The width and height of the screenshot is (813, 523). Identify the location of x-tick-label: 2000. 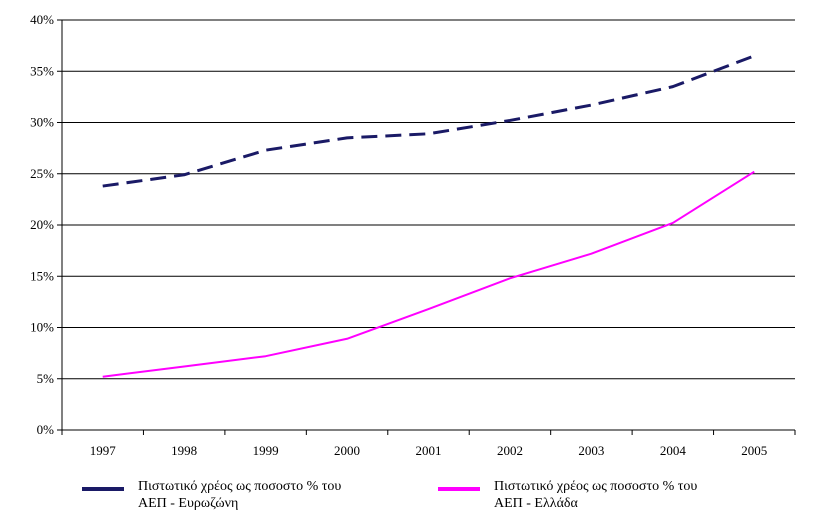
(347, 450).